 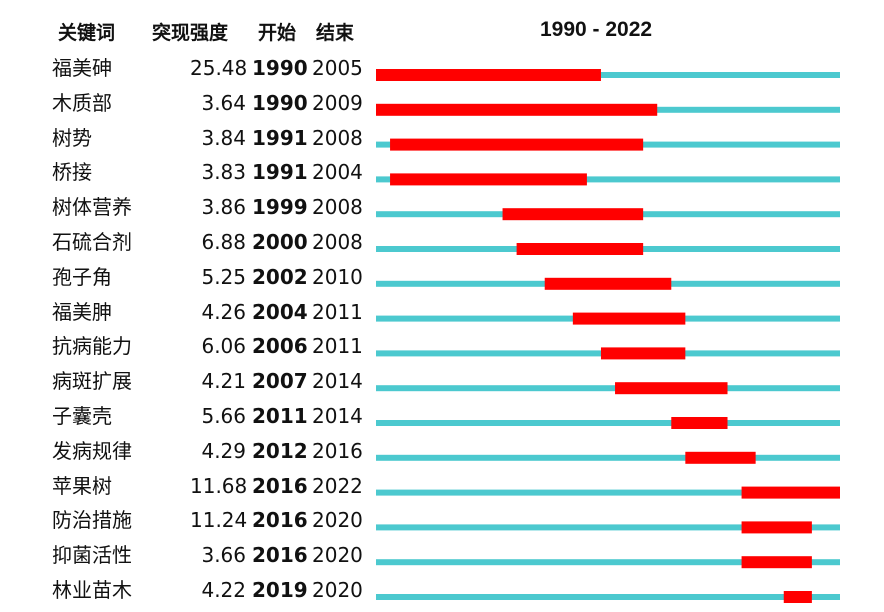 What do you see at coordinates (280, 450) in the screenshot?
I see `row-begin-year: 2012` at bounding box center [280, 450].